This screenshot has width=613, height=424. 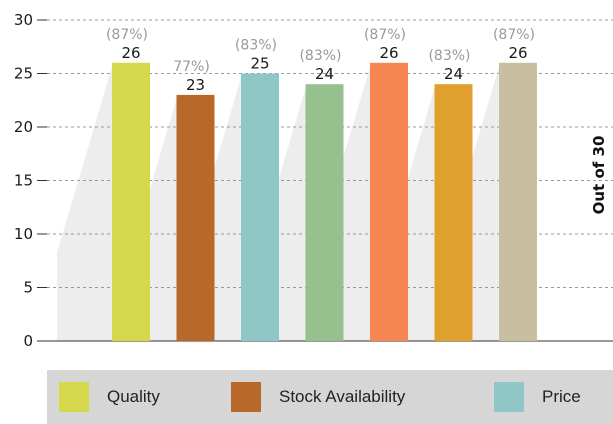 What do you see at coordinates (246, 397) in the screenshot?
I see `legend-swatch-stock-availability` at bounding box center [246, 397].